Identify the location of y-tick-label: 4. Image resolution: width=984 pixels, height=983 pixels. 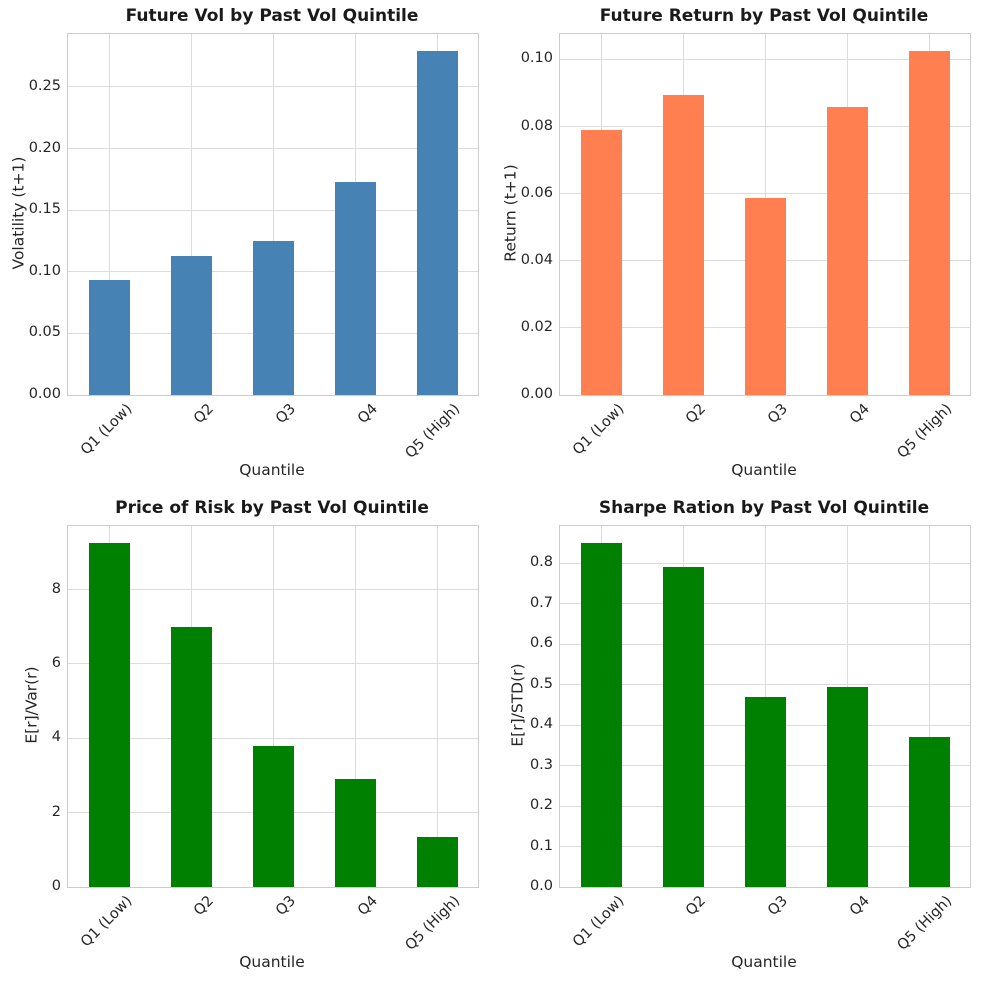
(56, 737).